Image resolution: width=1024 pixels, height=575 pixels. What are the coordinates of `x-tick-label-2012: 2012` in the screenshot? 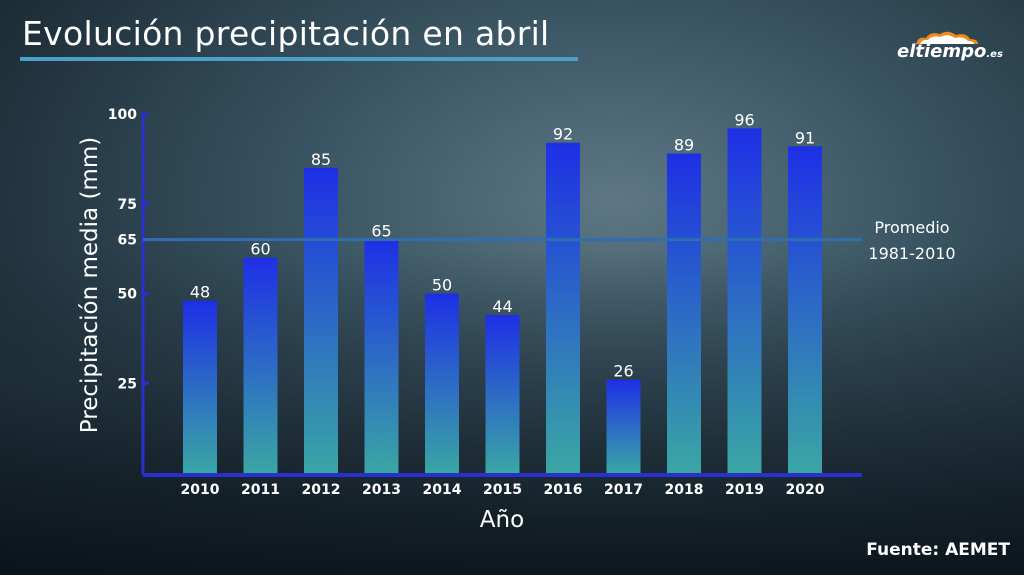 It's located at (321, 490).